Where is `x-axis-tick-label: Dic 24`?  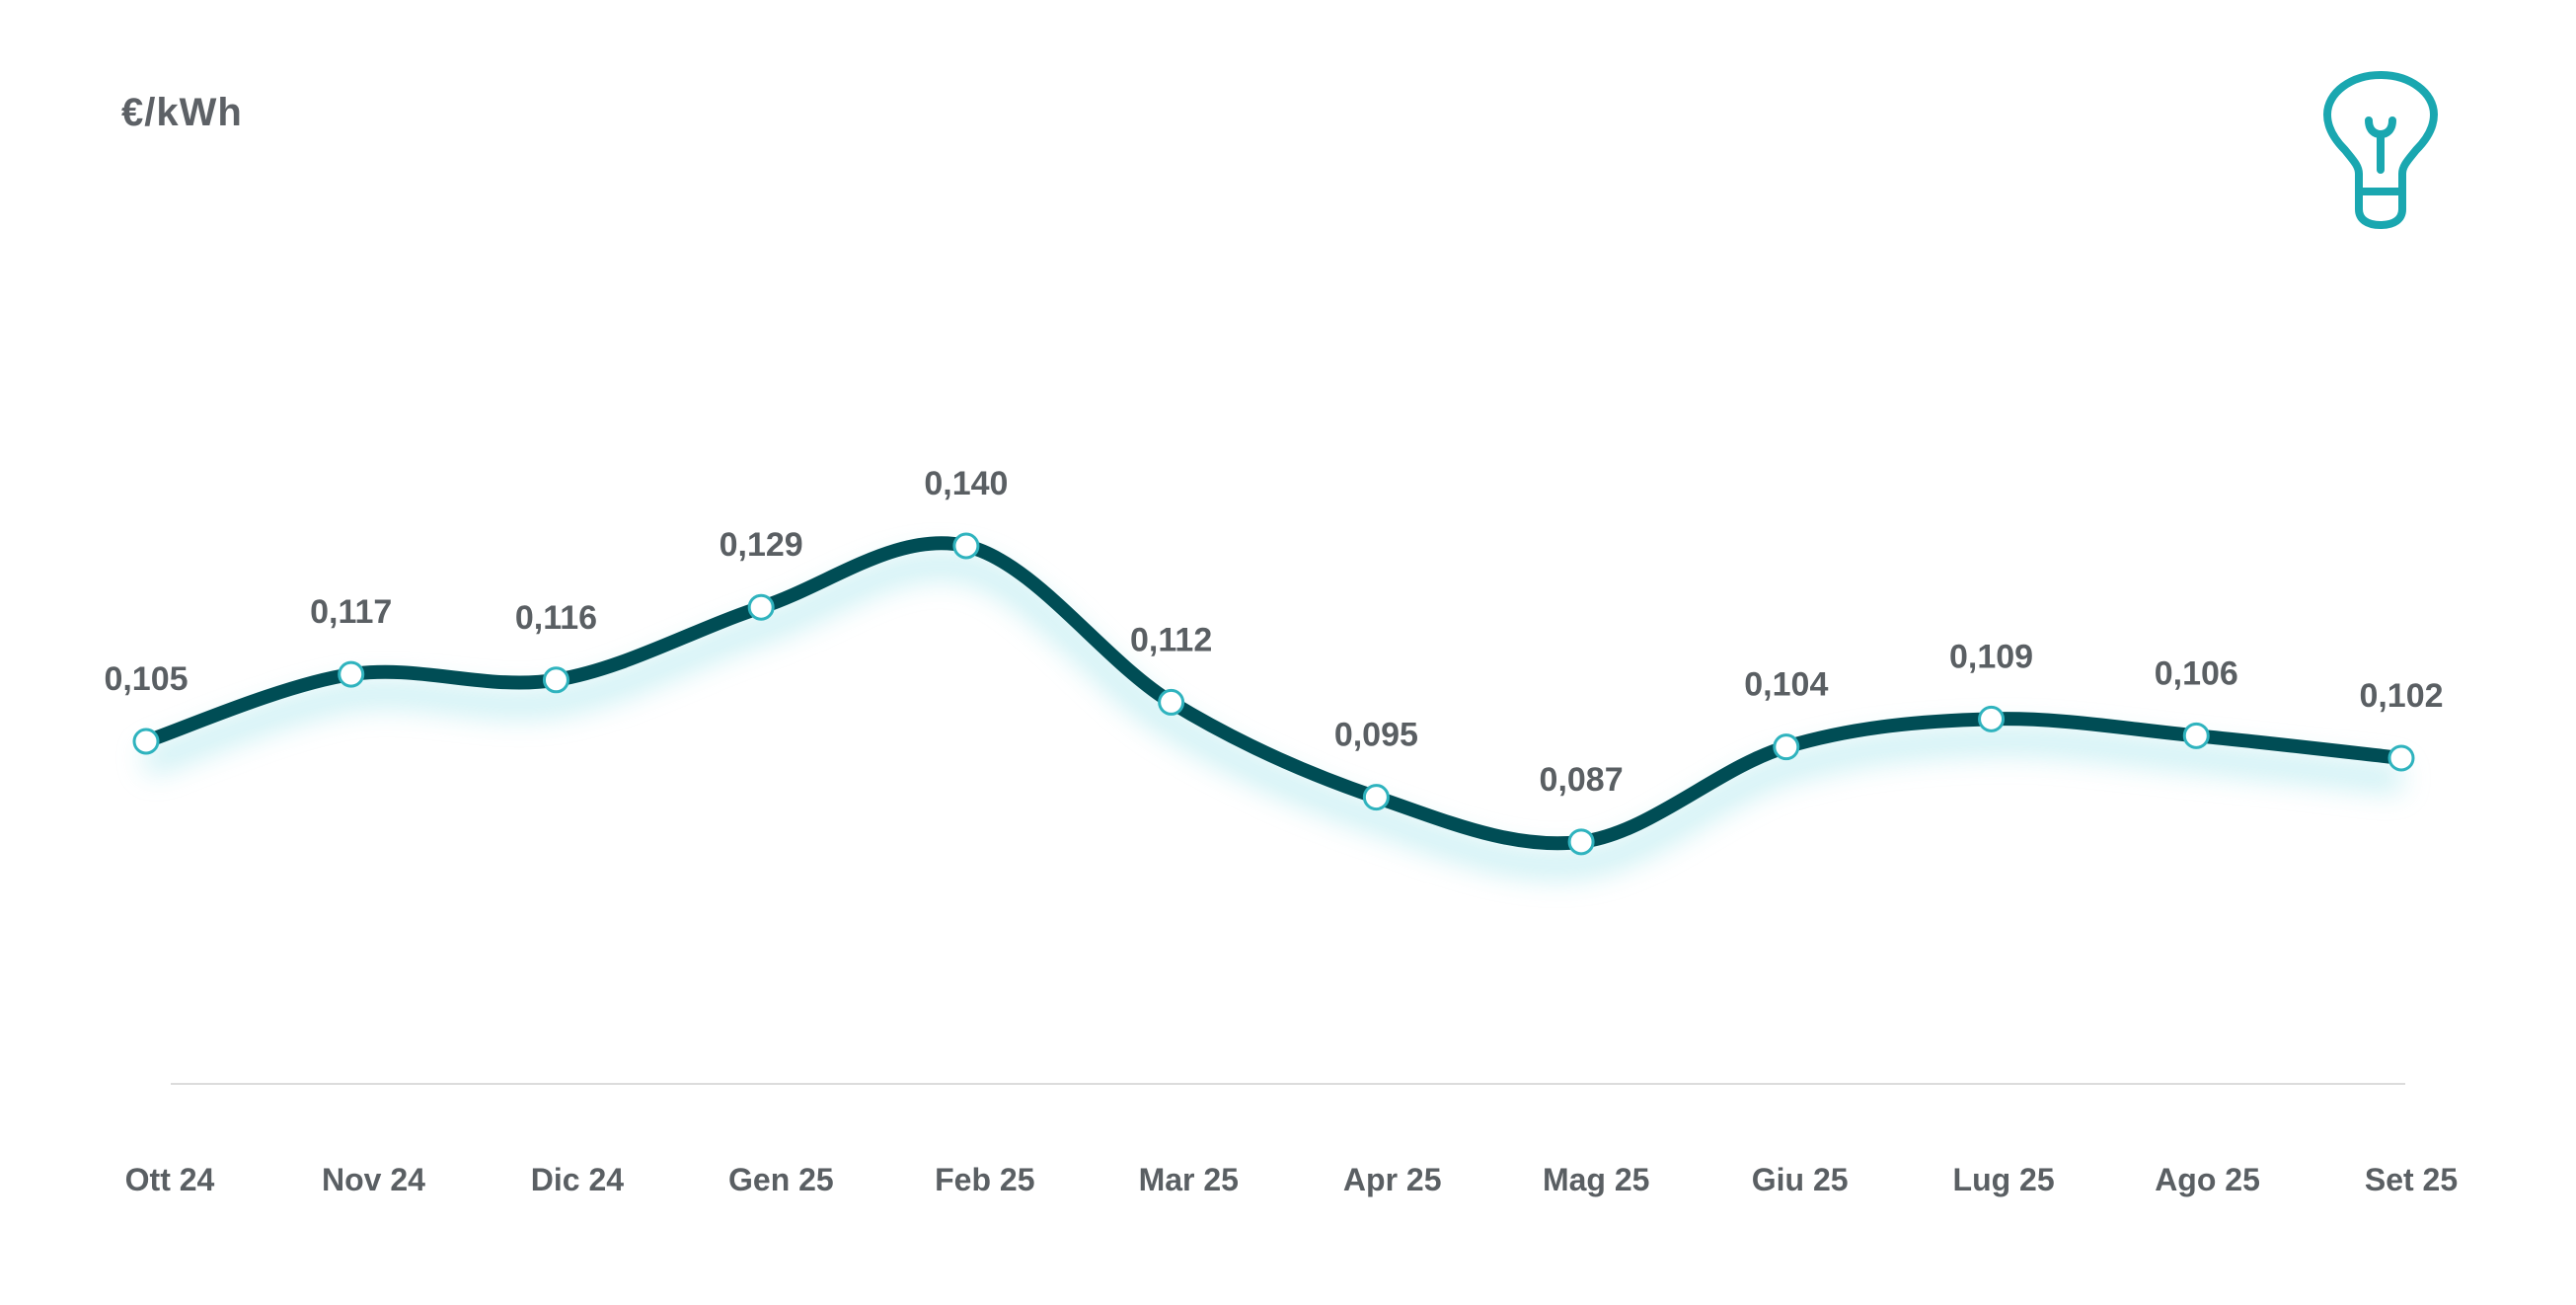 x-axis-tick-label: Dic 24 is located at coordinates (577, 1179).